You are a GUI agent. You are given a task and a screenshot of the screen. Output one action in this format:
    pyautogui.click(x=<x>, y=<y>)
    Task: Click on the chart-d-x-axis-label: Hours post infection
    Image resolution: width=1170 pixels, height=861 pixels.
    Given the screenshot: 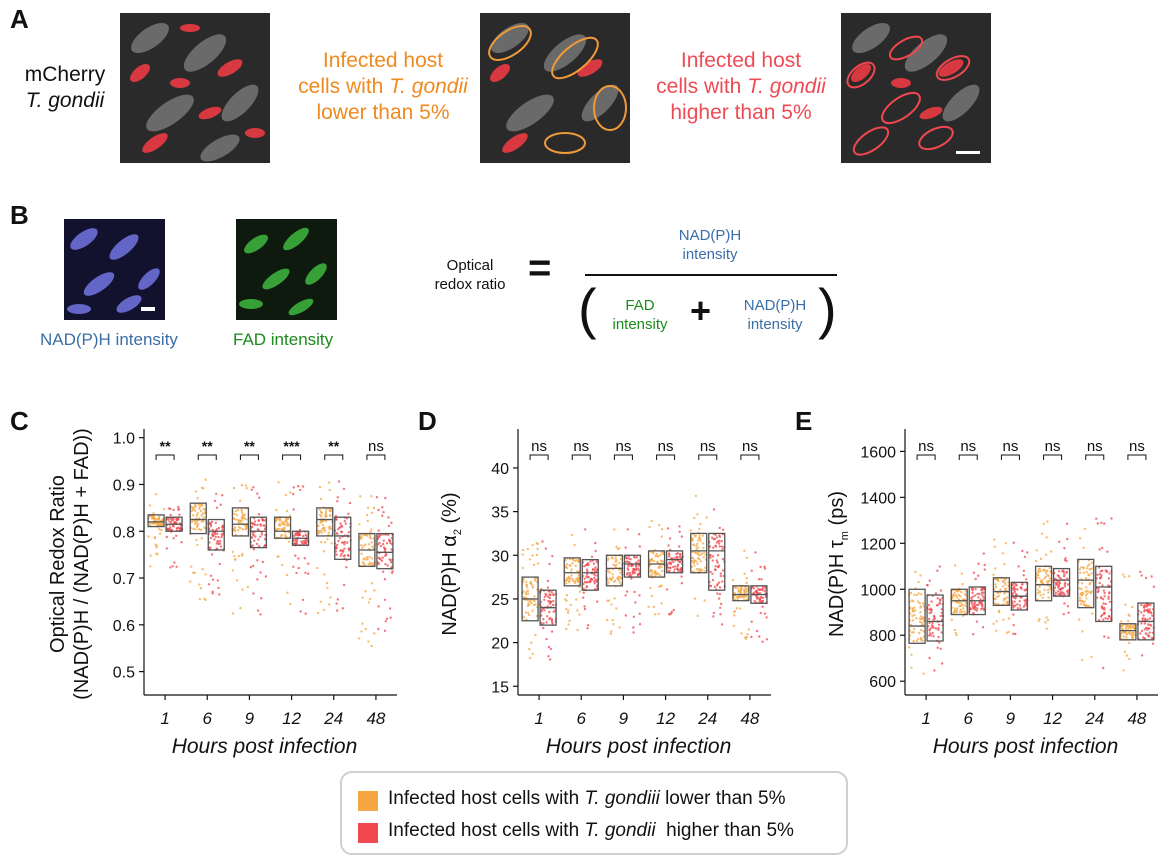 What is the action you would take?
    pyautogui.click(x=639, y=746)
    